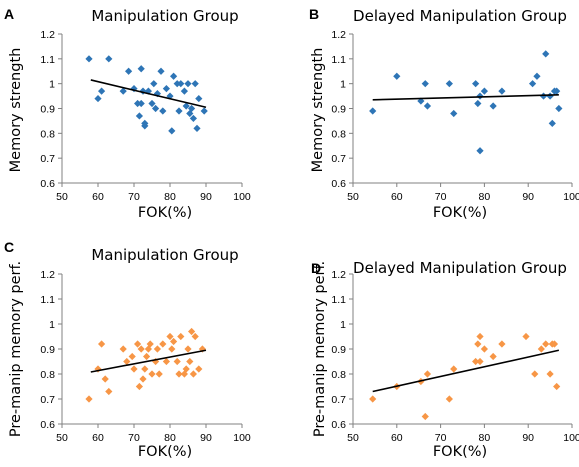  I want to click on panel-c-title: Manipulation Group, so click(164, 255).